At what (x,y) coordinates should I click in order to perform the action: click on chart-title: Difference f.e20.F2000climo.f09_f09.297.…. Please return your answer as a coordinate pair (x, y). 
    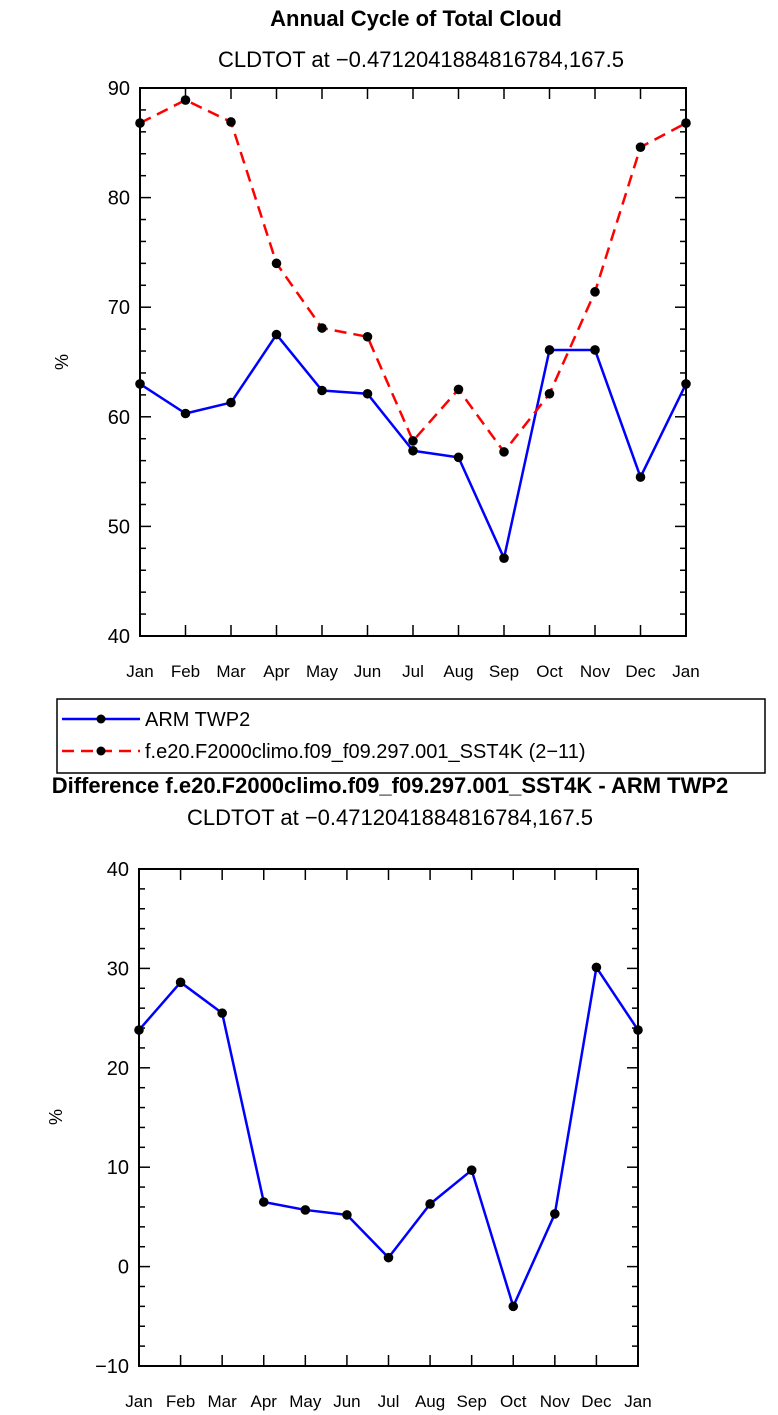
    Looking at the image, I should click on (390, 785).